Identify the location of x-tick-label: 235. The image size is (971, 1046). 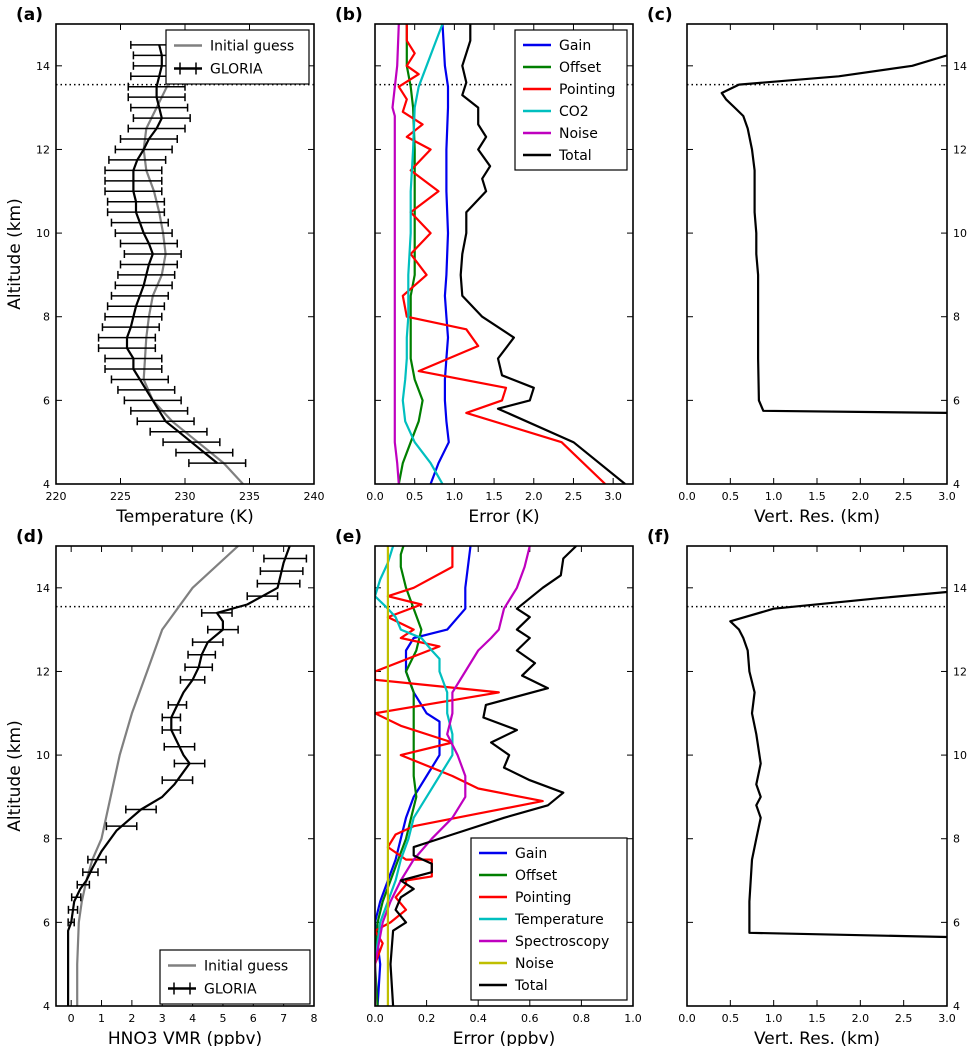
(249, 496).